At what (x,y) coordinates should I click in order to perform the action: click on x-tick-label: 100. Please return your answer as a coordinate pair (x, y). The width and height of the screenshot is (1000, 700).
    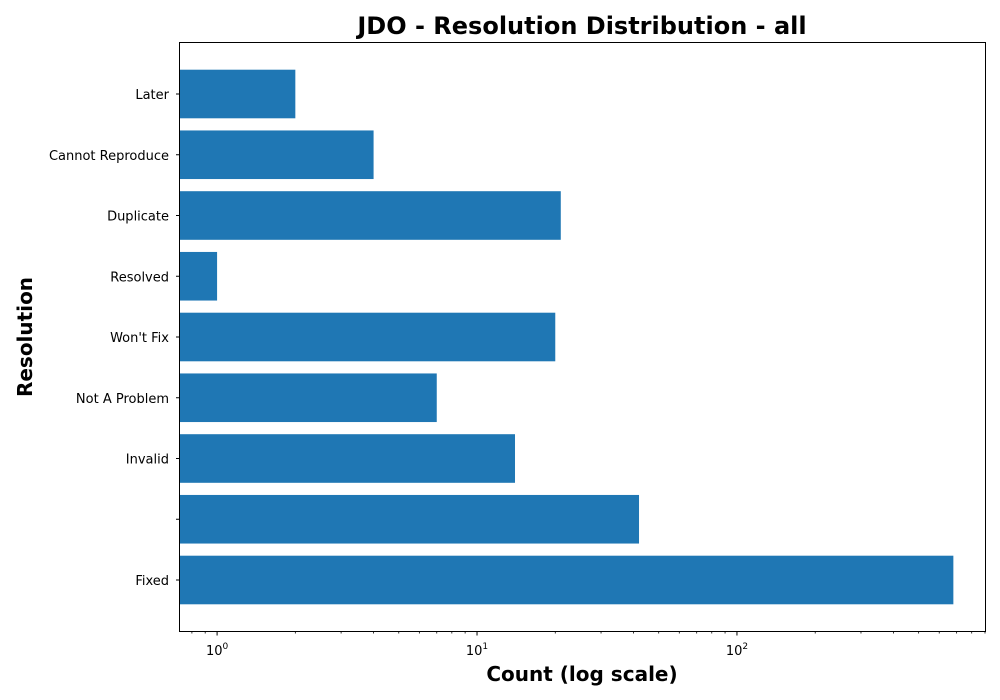
    Looking at the image, I should click on (217, 650).